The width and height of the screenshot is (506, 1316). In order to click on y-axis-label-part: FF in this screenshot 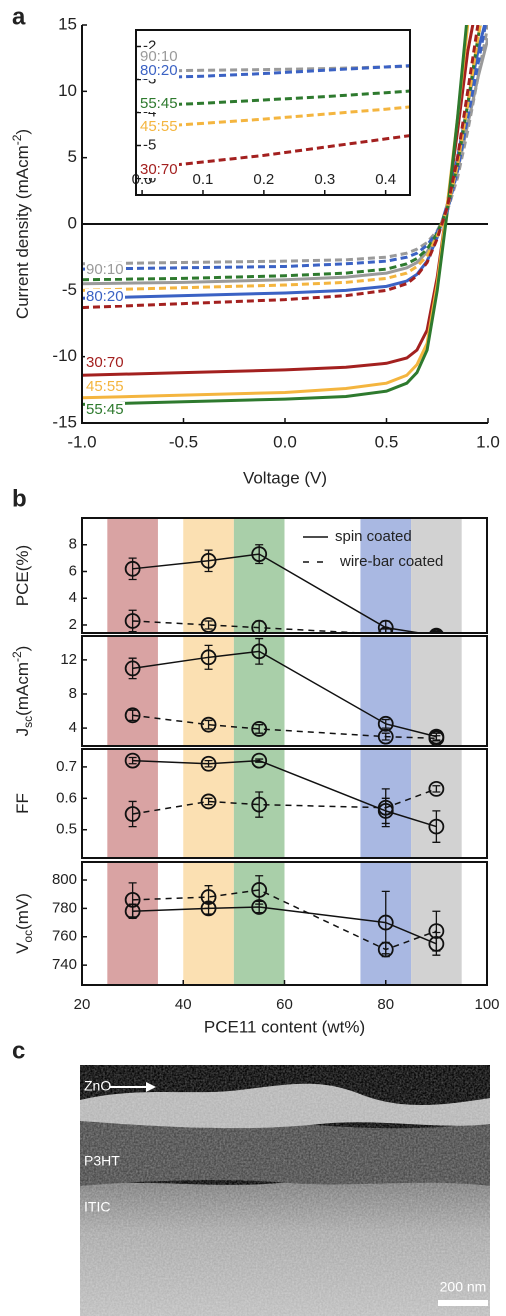, I will do `click(22, 803)`.